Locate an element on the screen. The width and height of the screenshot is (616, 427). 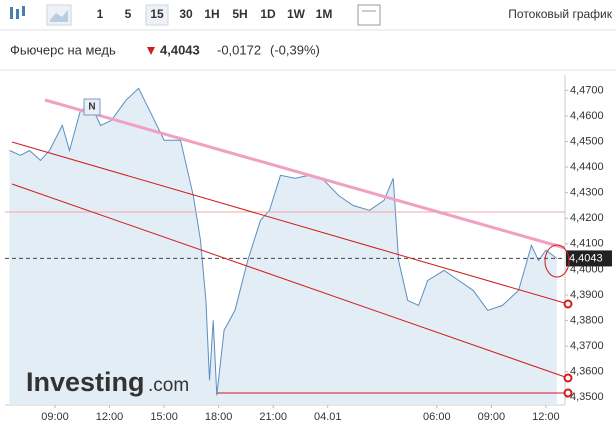
watermark: Investing is located at coordinates (85, 382).